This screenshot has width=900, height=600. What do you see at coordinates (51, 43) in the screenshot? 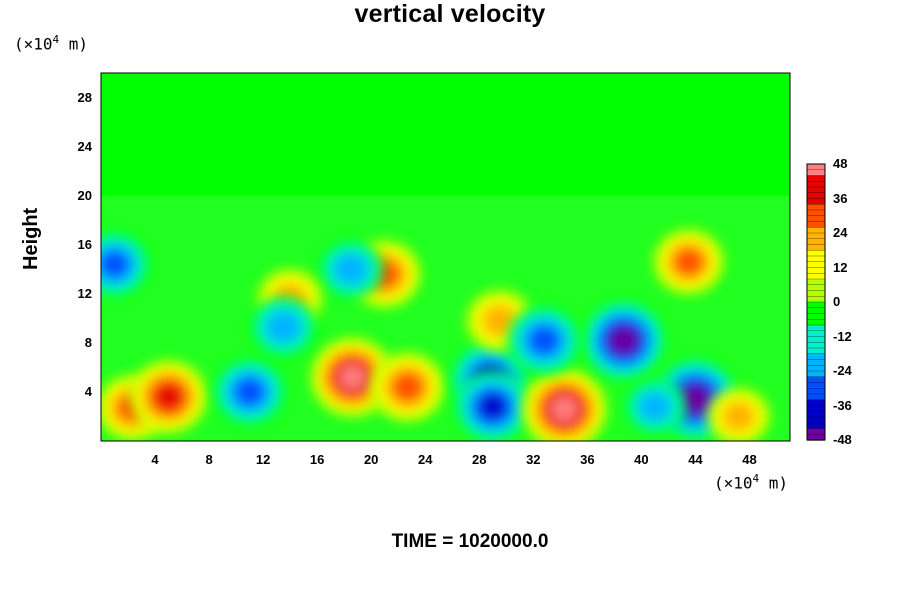
I see `y-unit-label: (×104 m)` at bounding box center [51, 43].